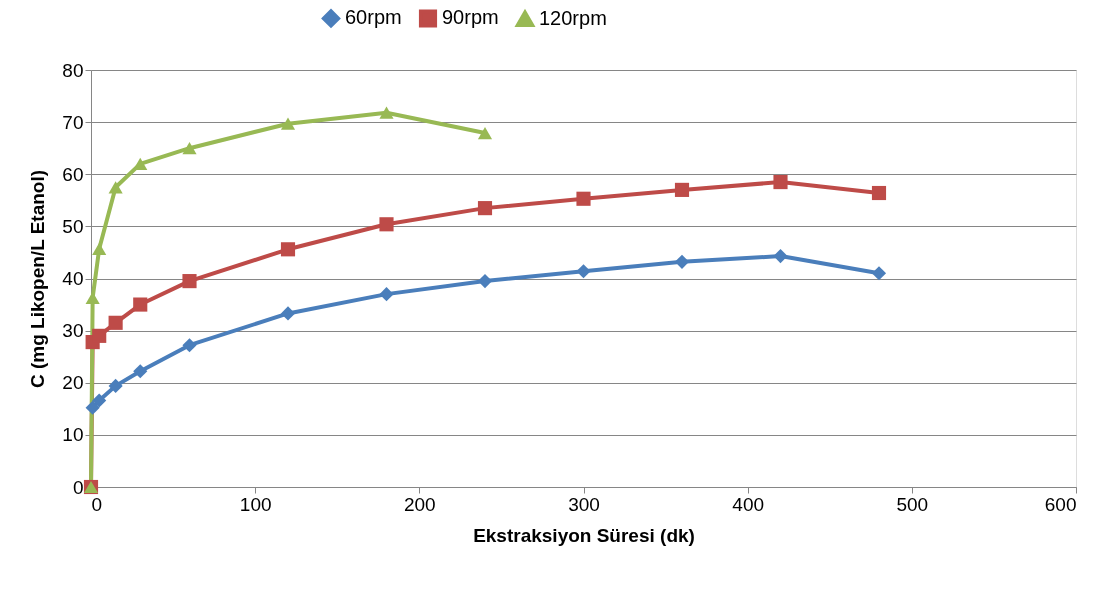  Describe the element at coordinates (912, 504) in the screenshot. I see `x-tick-label: 500` at that location.